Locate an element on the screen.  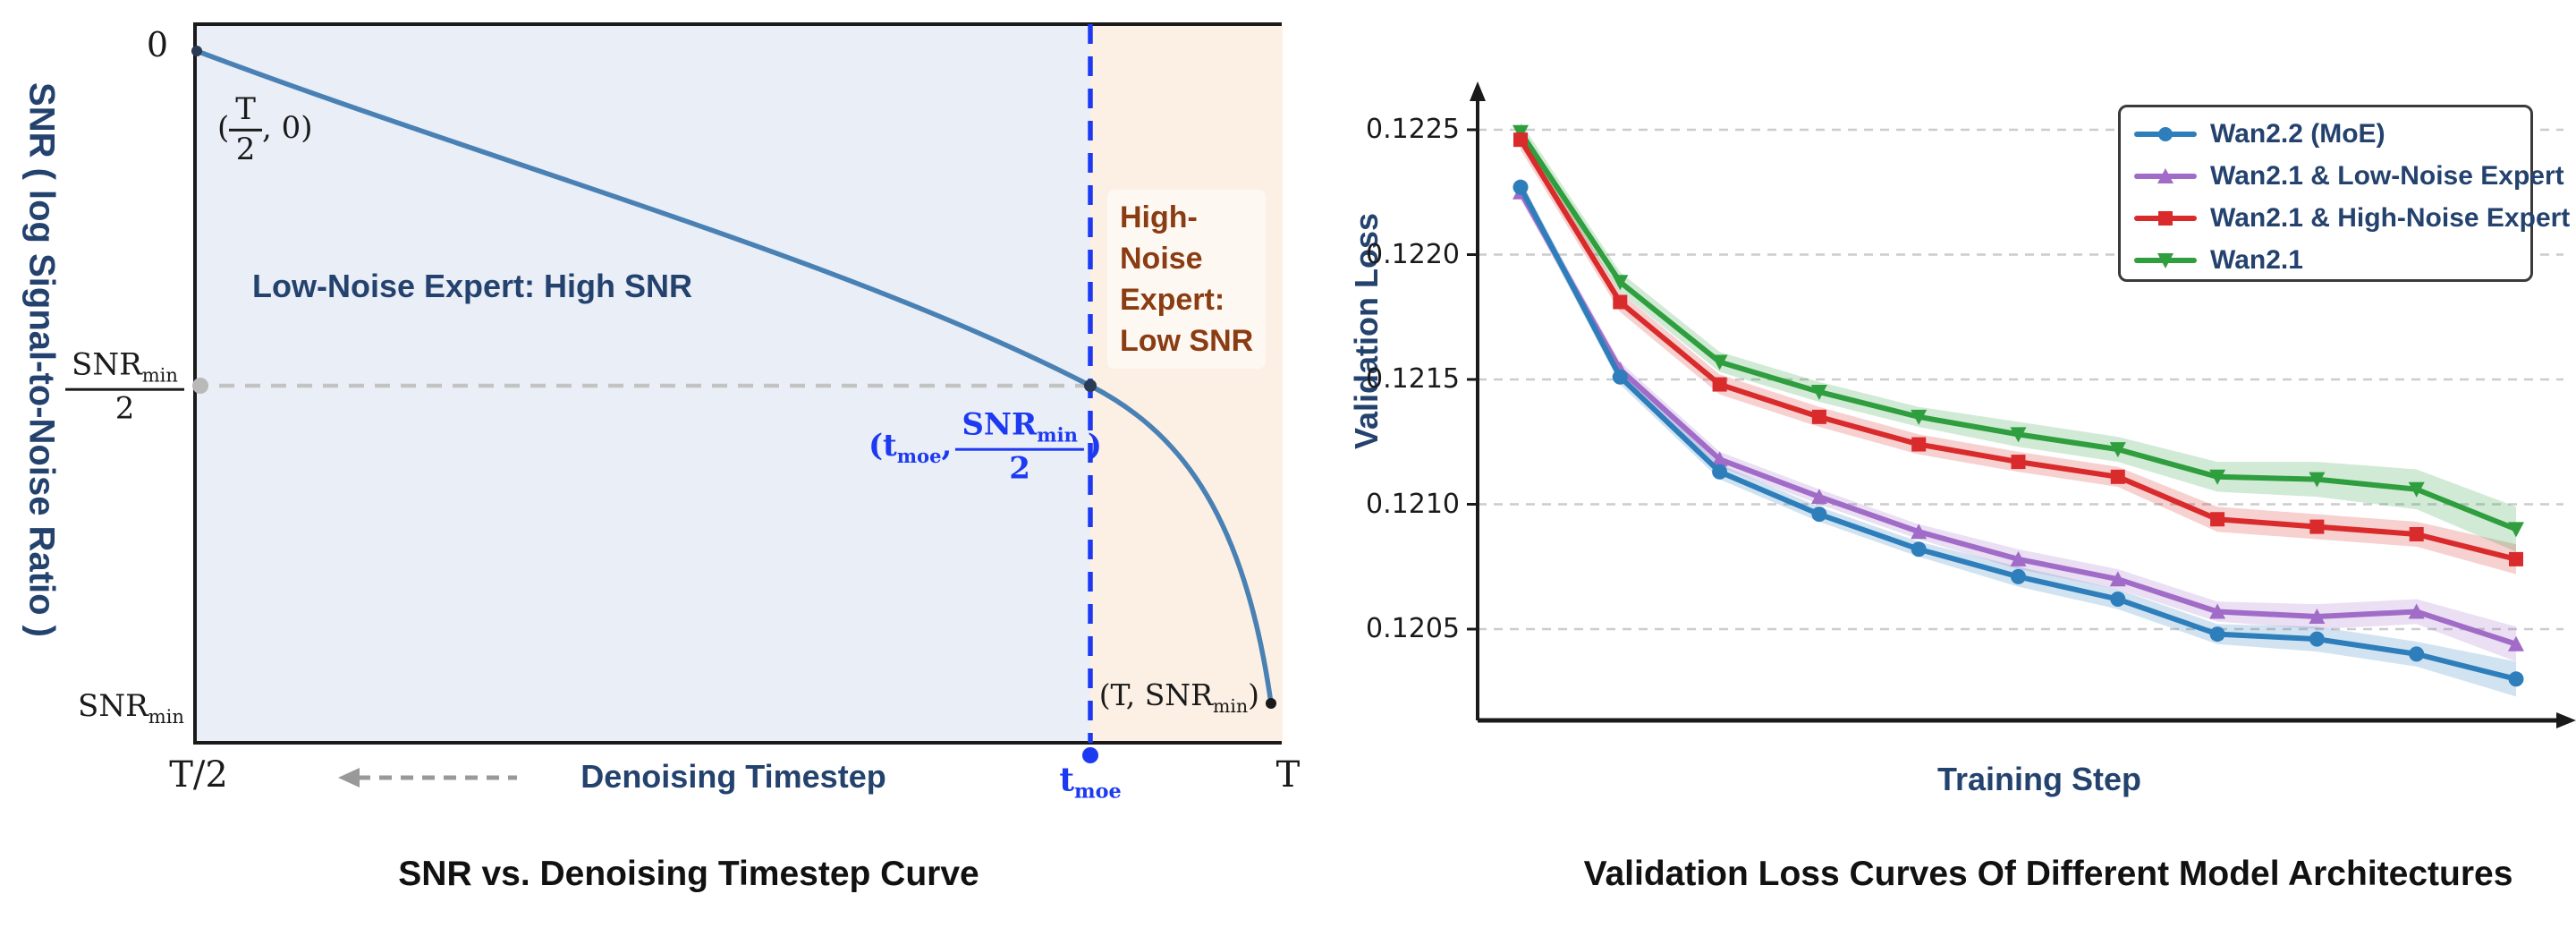
moe-point-label: (tmoe, SNRmin 2) is located at coordinates (985, 447).